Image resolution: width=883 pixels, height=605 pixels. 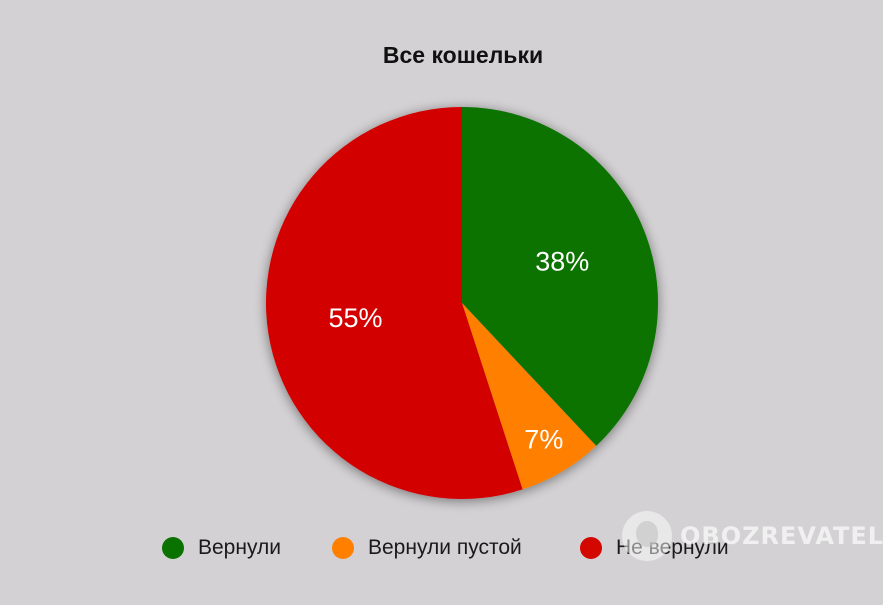 What do you see at coordinates (562, 261) in the screenshot?
I see `data-label-returned: 38%` at bounding box center [562, 261].